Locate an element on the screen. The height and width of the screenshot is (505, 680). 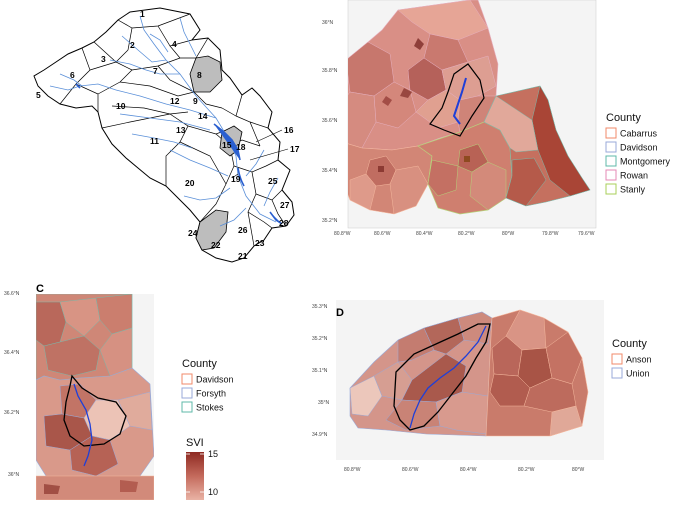
svi-legend: SVI 15 10 is located at coordinates (216, 468).